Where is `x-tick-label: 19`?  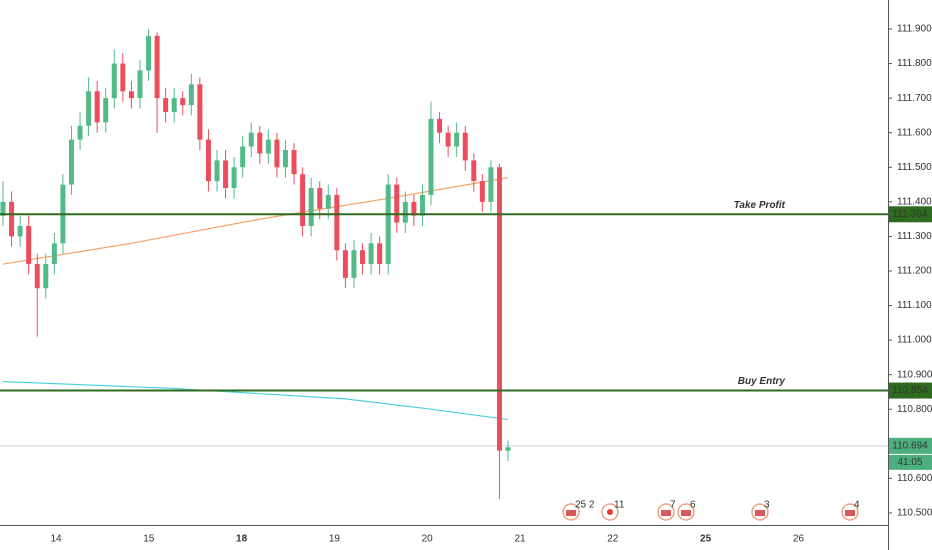 x-tick-label: 19 is located at coordinates (335, 539).